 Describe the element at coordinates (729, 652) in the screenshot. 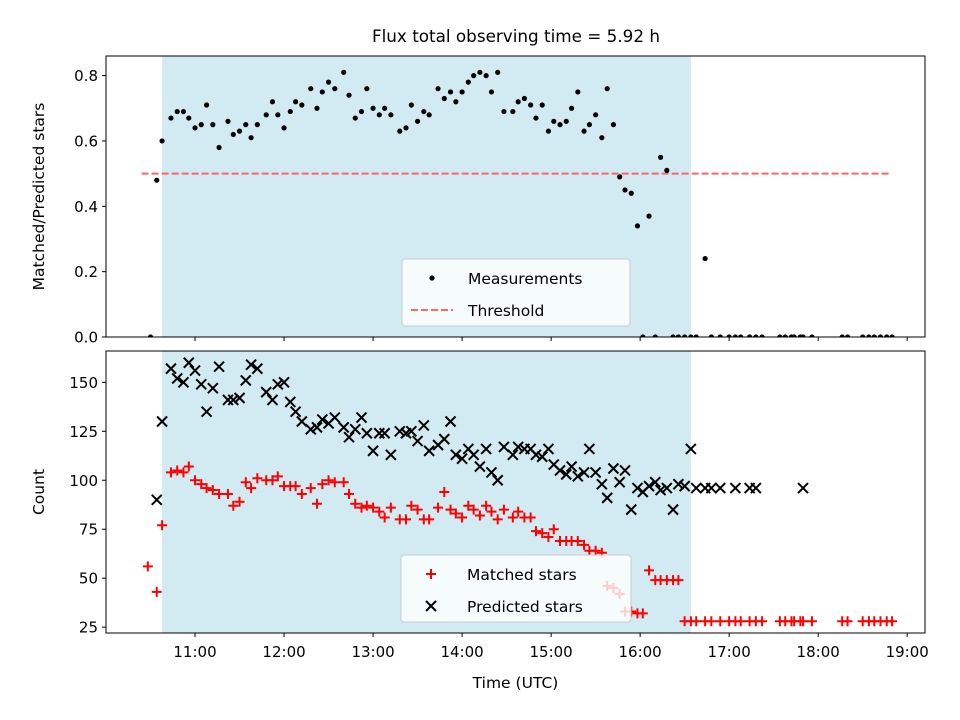

I see `x-tick-label: 17:00` at that location.